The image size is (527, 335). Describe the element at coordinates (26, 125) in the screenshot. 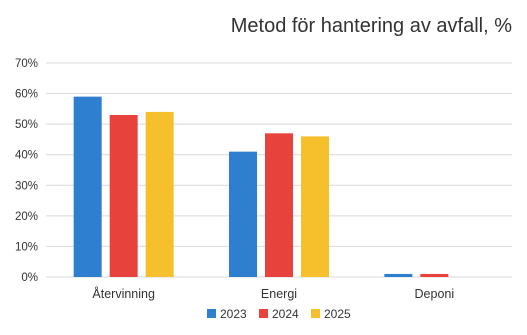

I see `y-tick-label: 50%` at that location.